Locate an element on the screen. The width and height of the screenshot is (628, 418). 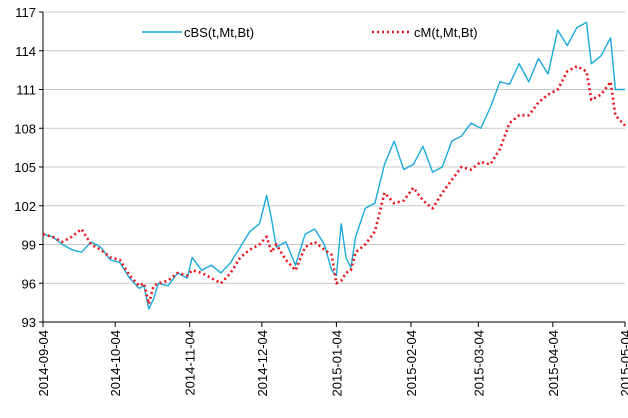
y-tick-label: 102 is located at coordinates (25, 206).